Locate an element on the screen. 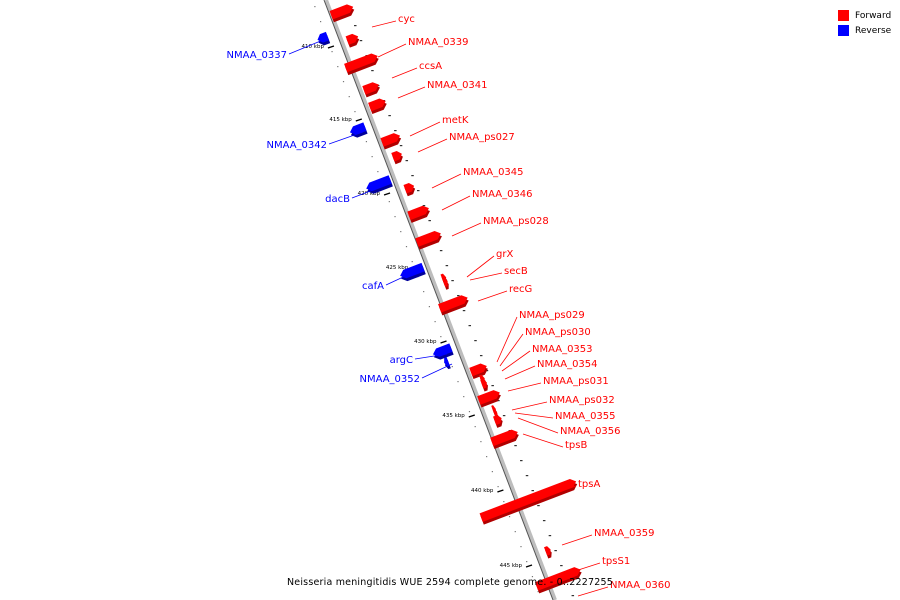  forward-gene-label: NMAA_0353 is located at coordinates (562, 349).